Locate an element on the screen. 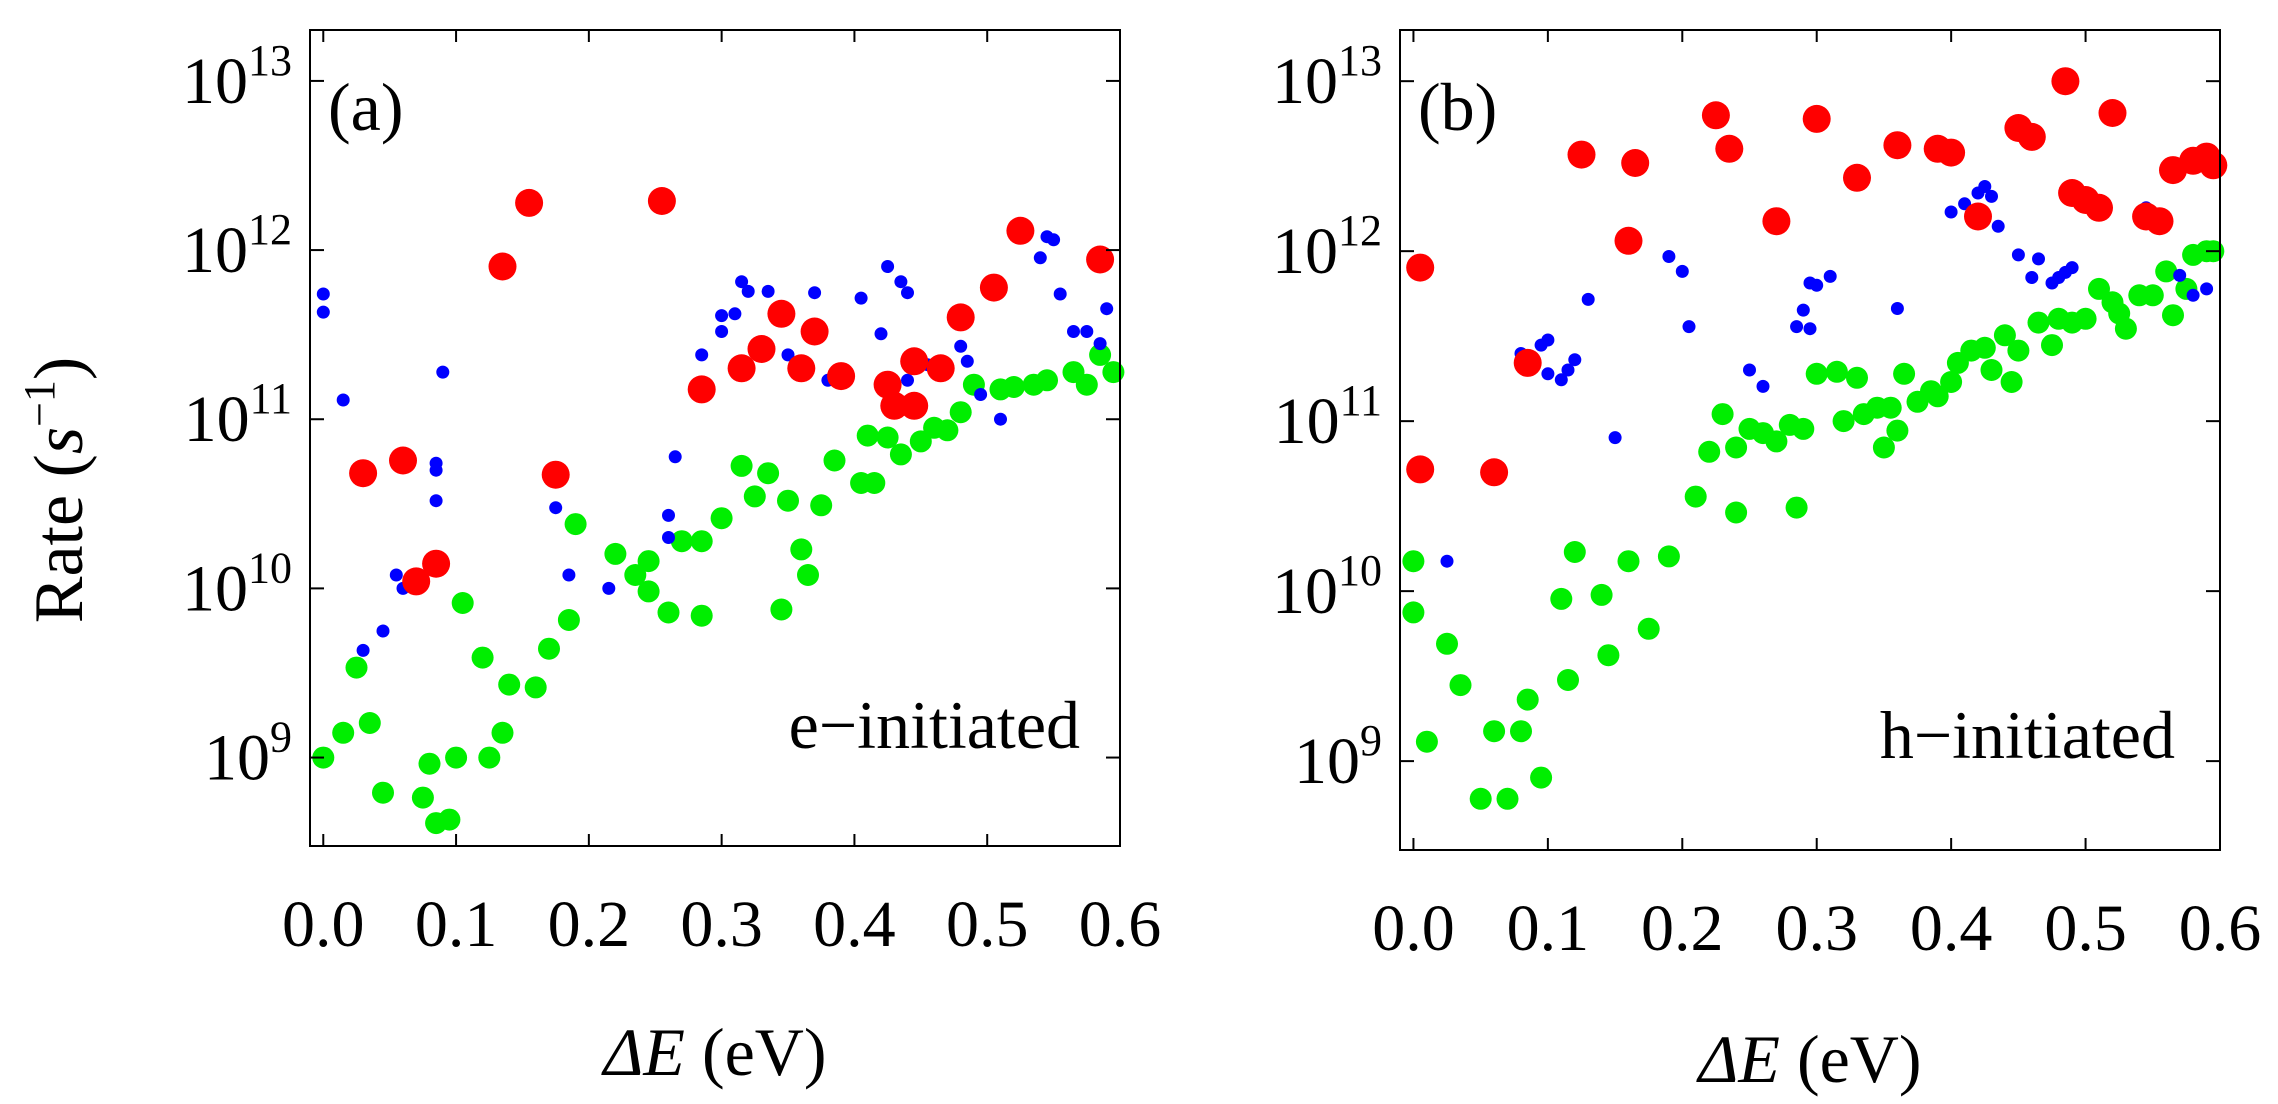 The image size is (2278, 1104). panel-a-x-axis-label: ΔE (eV) is located at coordinates (713, 1052).